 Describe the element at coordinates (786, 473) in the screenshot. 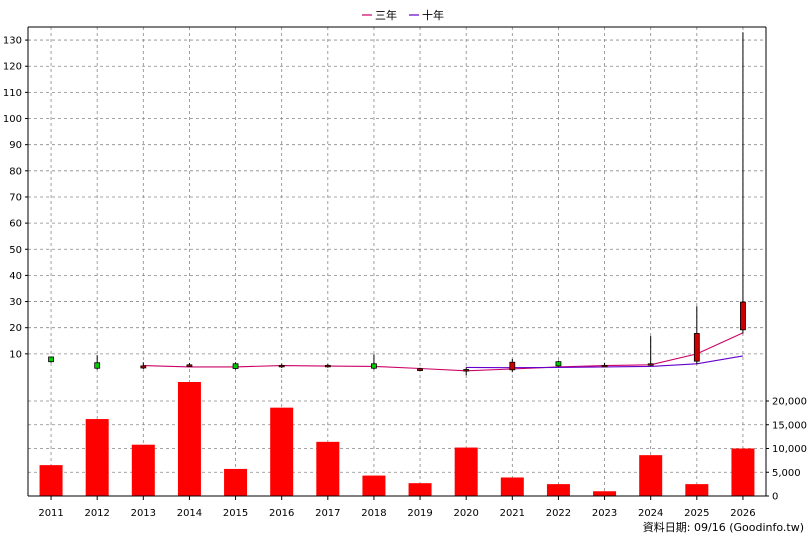

I see `volume-y-tick-label: 5,000` at that location.